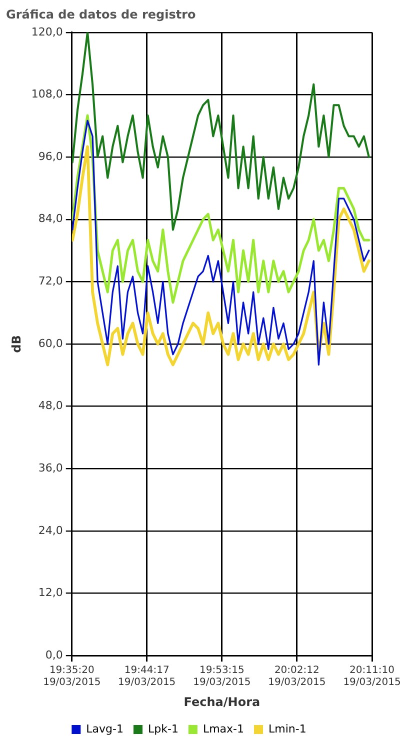  I want to click on y-tick-label: 36,0, so click(50, 468).